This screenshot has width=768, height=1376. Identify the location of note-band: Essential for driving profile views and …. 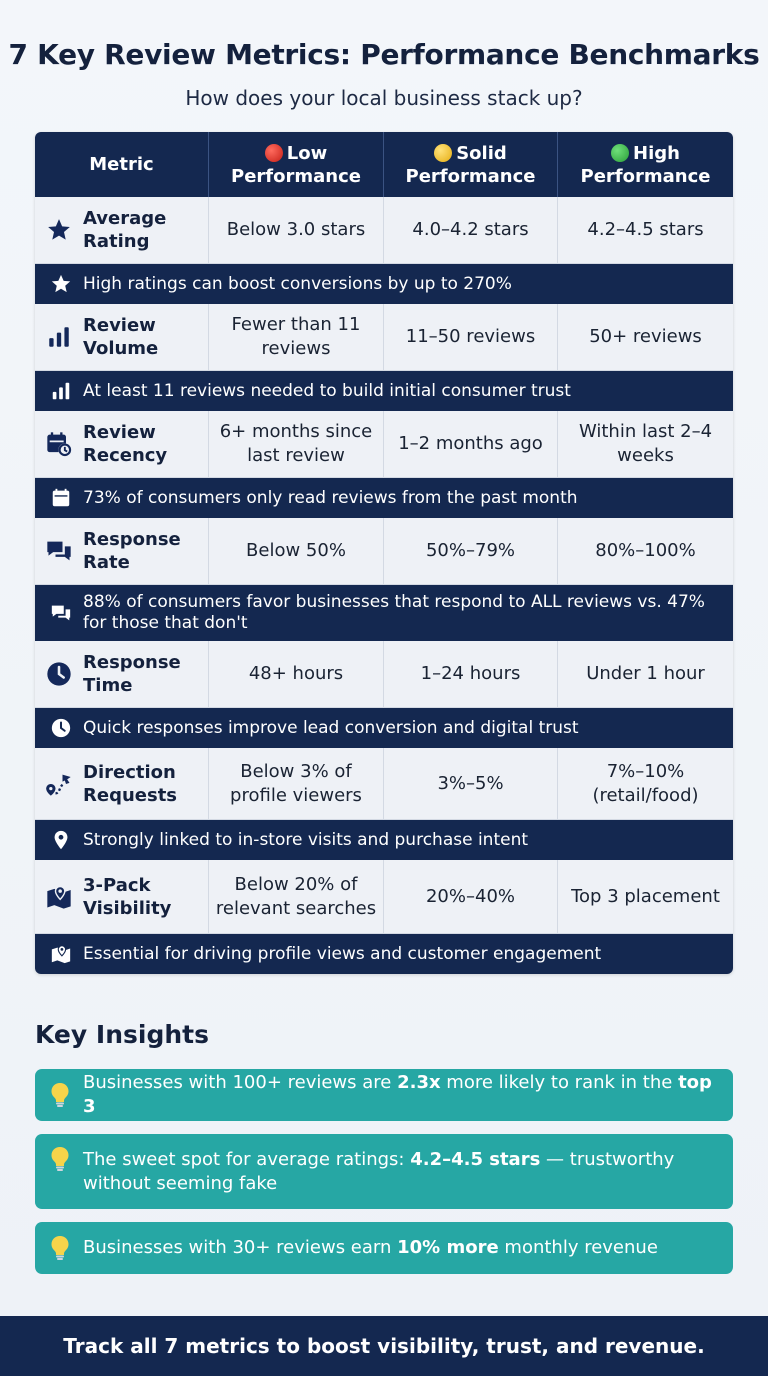
(384, 954).